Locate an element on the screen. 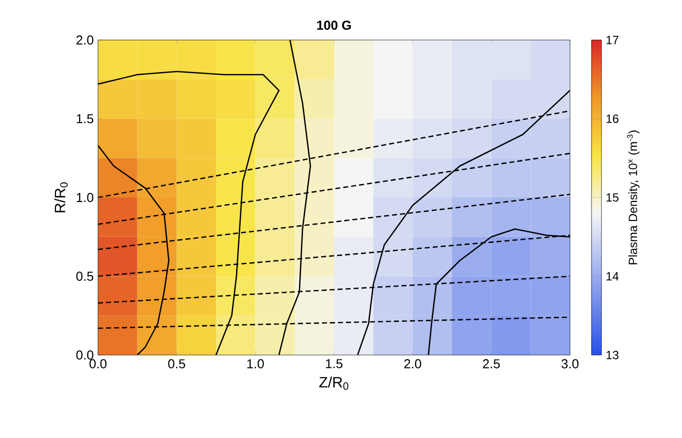 Image resolution: width=682 pixels, height=438 pixels. y-tick-label: 1.5 is located at coordinates (85, 119).